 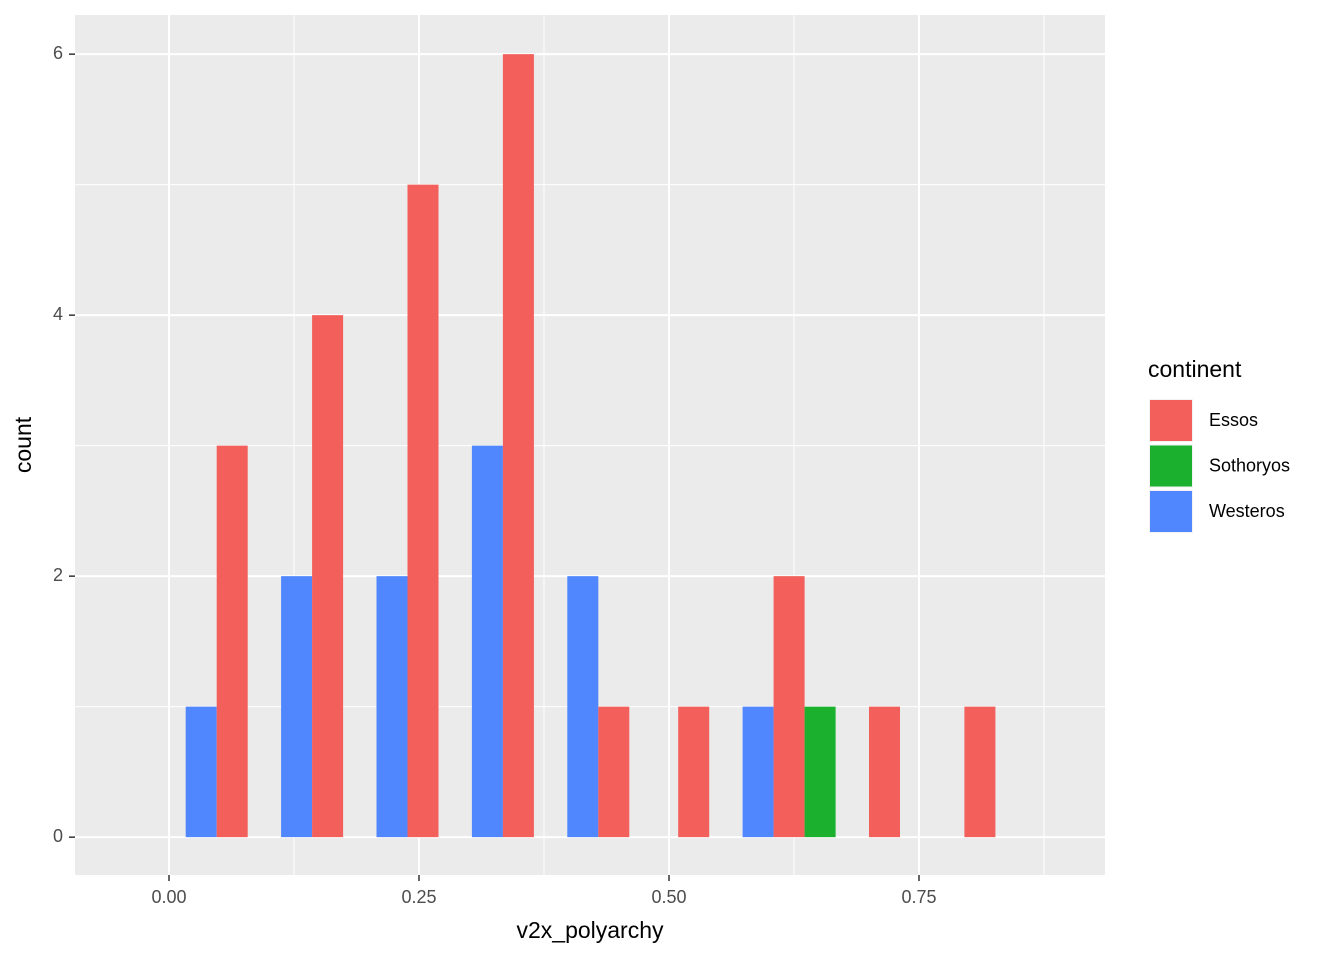 I want to click on legend-label: Sothoryos, so click(x=1249, y=465).